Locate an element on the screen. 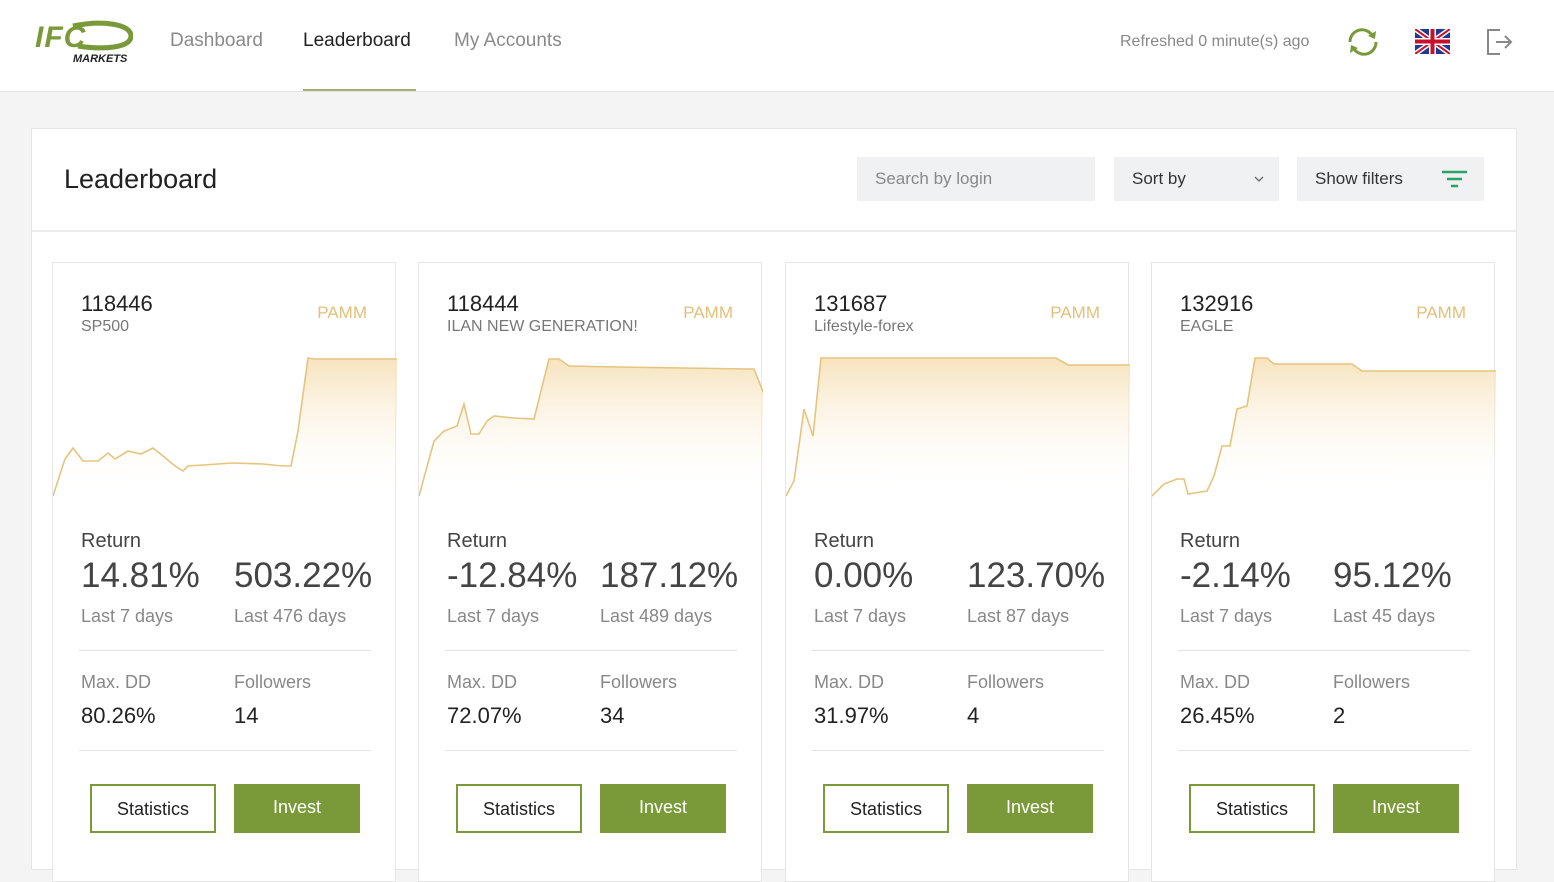 The width and height of the screenshot is (1554, 882). period-total: Last 45 days is located at coordinates (1384, 616).